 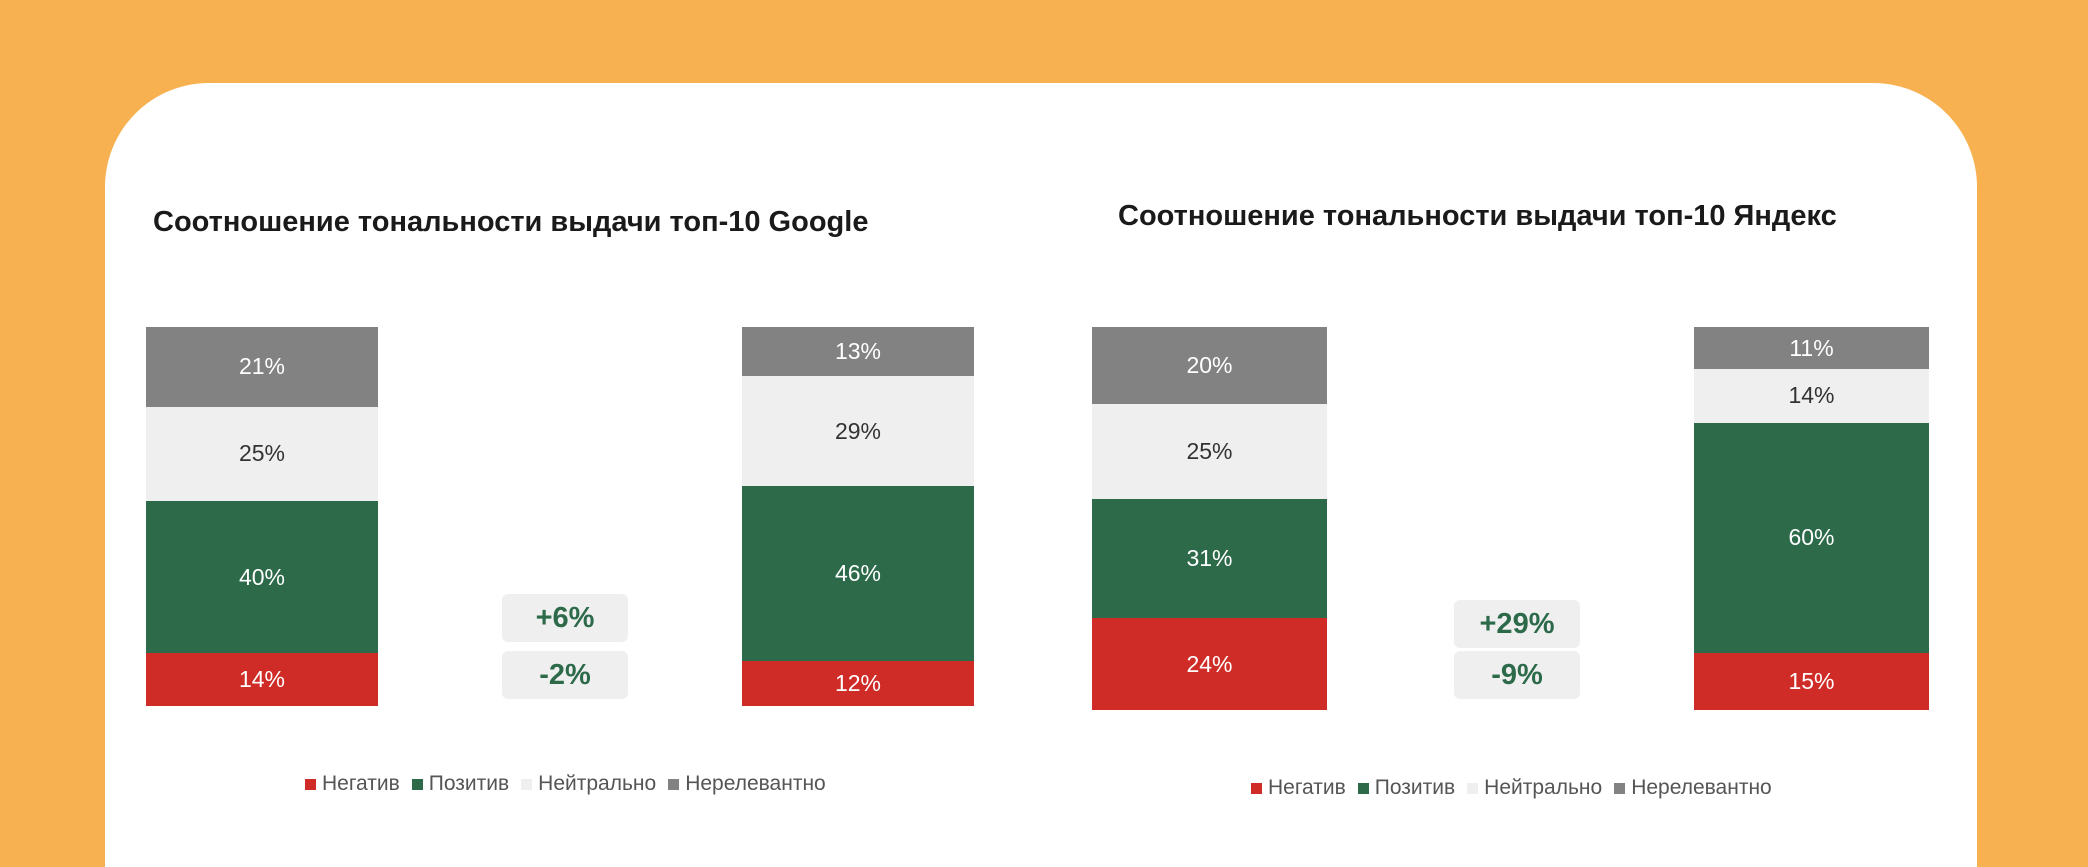 I want to click on data-label: 29%, so click(x=858, y=430).